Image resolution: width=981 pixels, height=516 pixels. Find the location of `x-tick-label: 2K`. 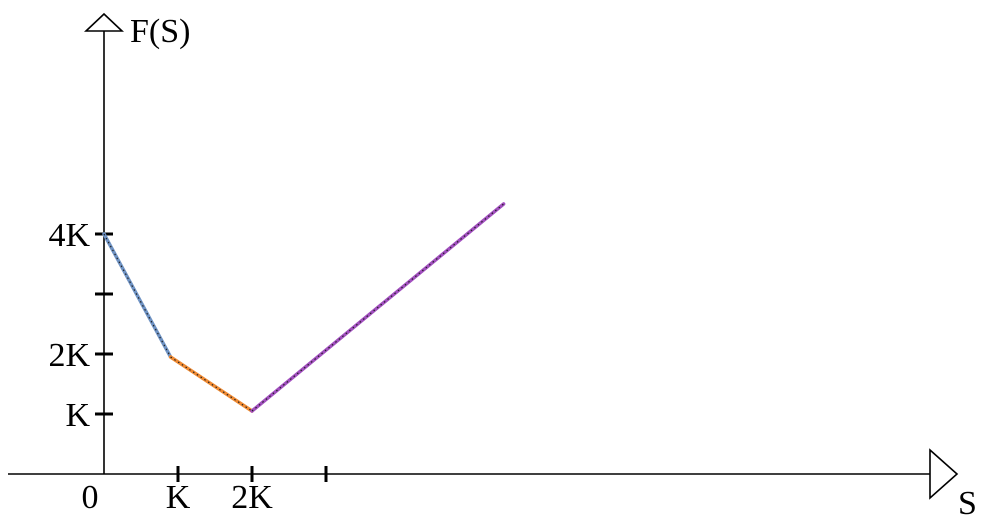

x-tick-label: 2K is located at coordinates (252, 497).